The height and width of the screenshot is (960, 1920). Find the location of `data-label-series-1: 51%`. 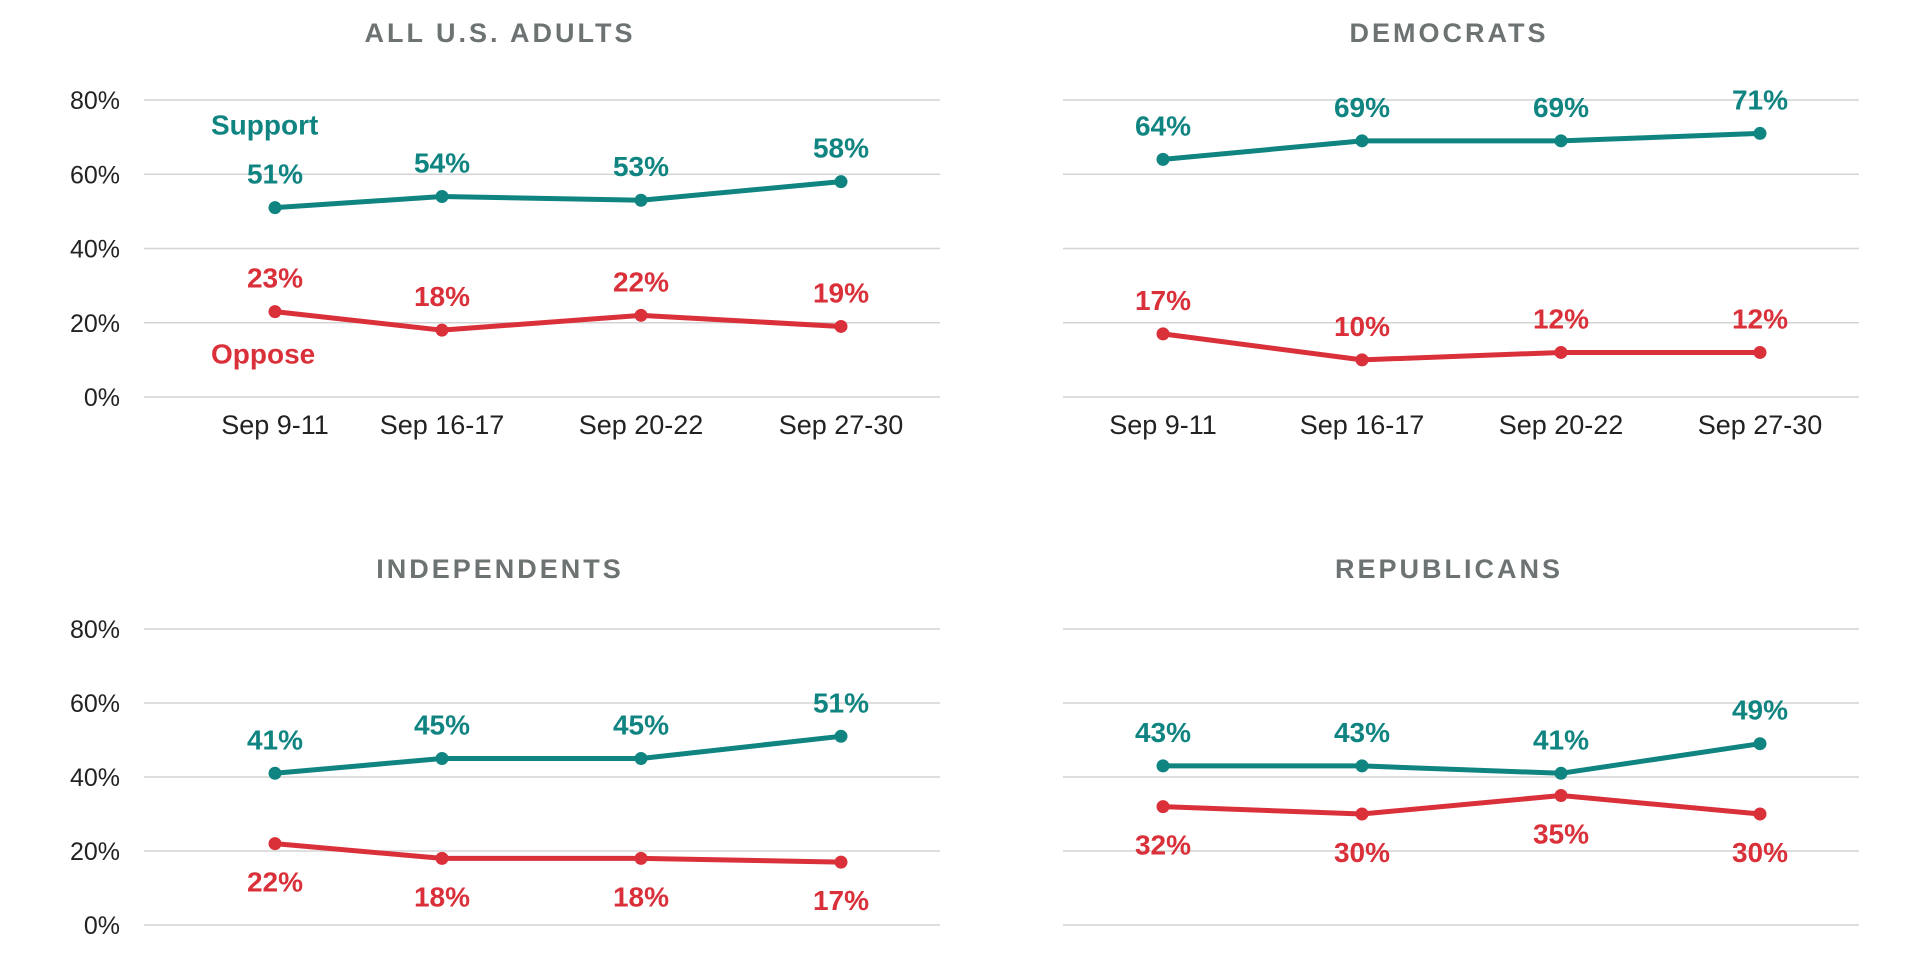

data-label-series-1: 51% is located at coordinates (841, 702).